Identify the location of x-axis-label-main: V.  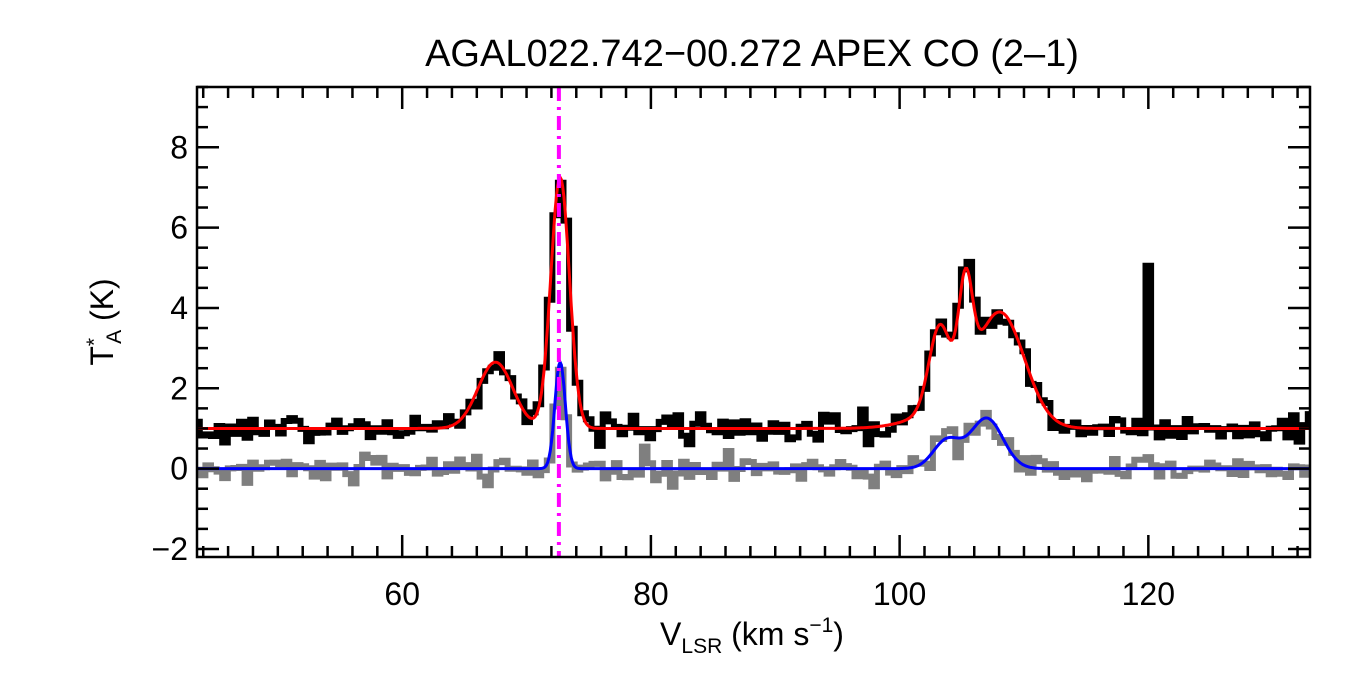
(671, 634).